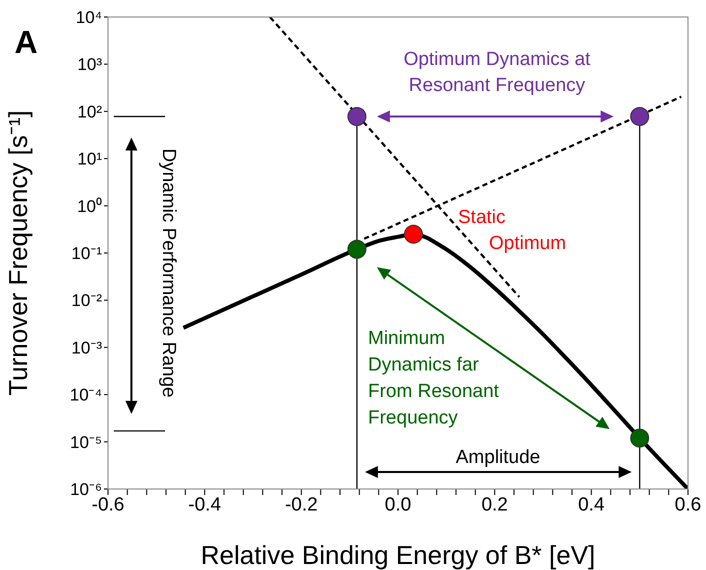 This screenshot has width=706, height=570. I want to click on y-tick-label: 10⁻⁴, so click(86, 395).